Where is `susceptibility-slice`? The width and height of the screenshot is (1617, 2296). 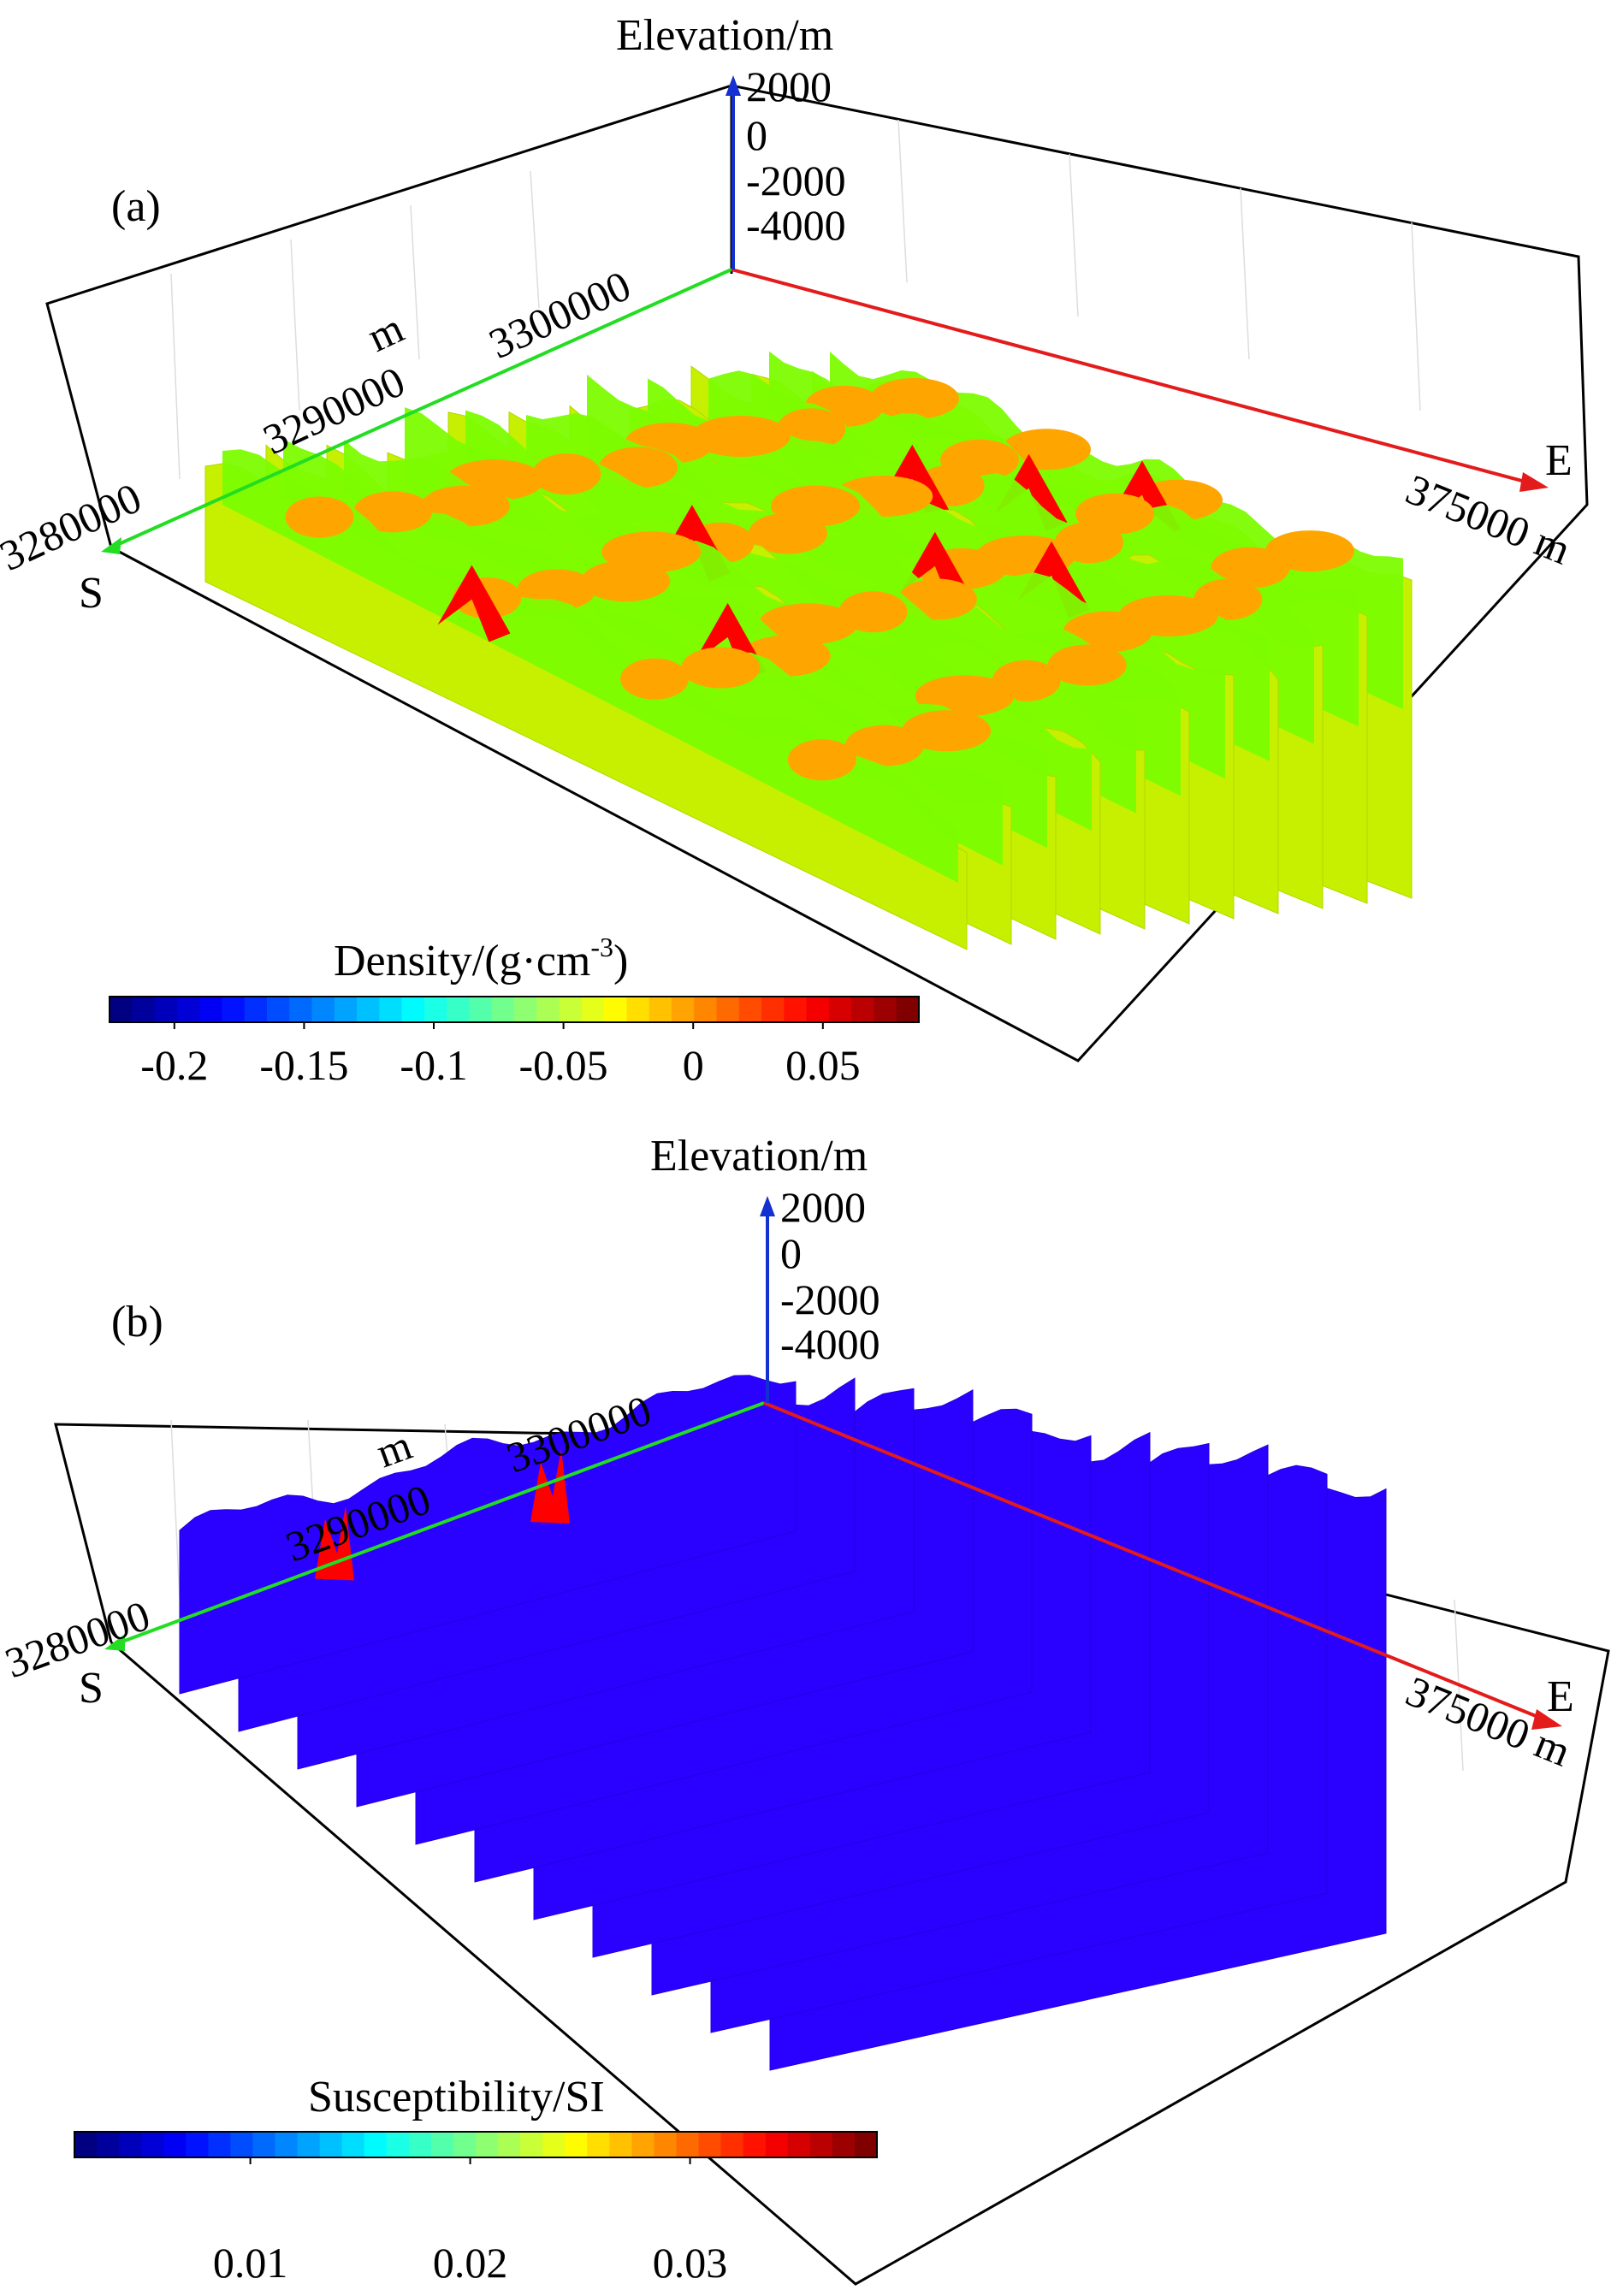 susceptibility-slice is located at coordinates (488, 1535).